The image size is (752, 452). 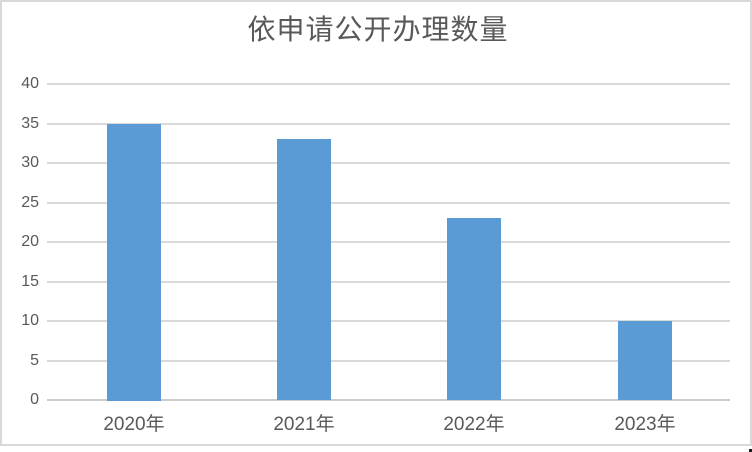 What do you see at coordinates (388, 400) in the screenshot?
I see `x-axis-line` at bounding box center [388, 400].